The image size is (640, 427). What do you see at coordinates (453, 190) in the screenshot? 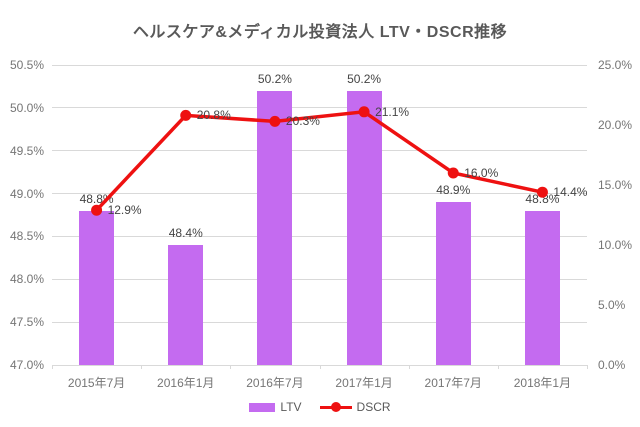
I see `ltv-data-label: 48.9%` at bounding box center [453, 190].